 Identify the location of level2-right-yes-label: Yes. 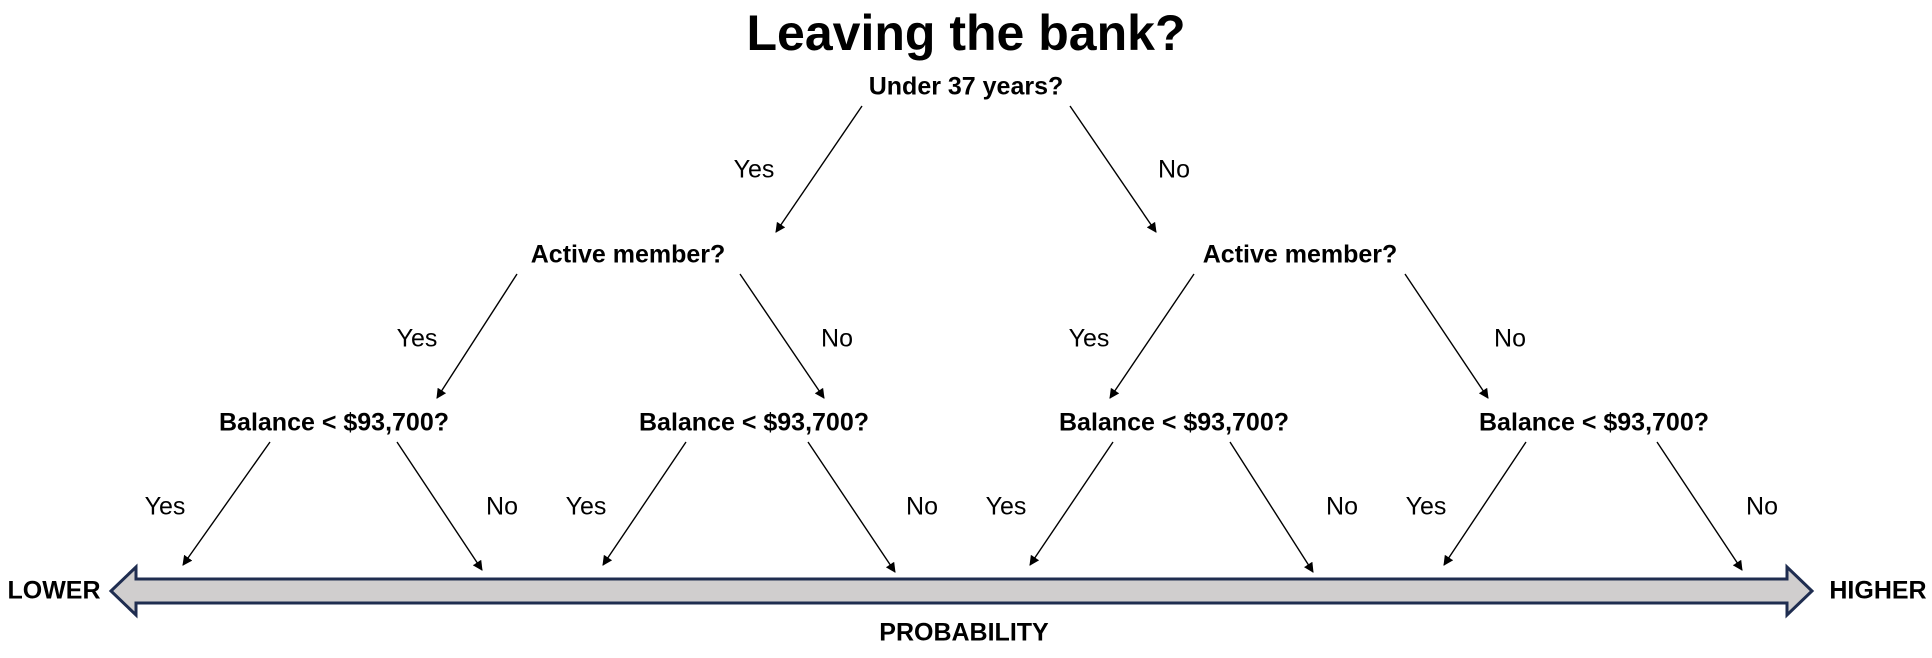
(1089, 338).